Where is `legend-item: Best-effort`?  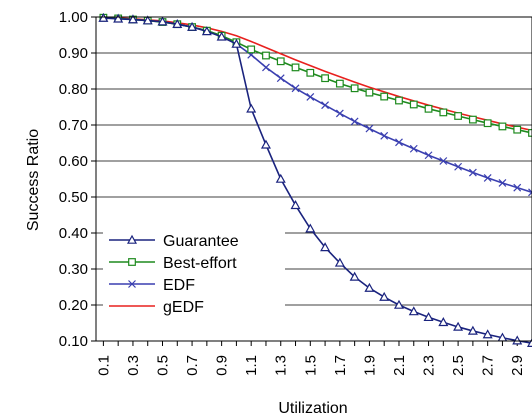
legend-item: Best-effort is located at coordinates (173, 263).